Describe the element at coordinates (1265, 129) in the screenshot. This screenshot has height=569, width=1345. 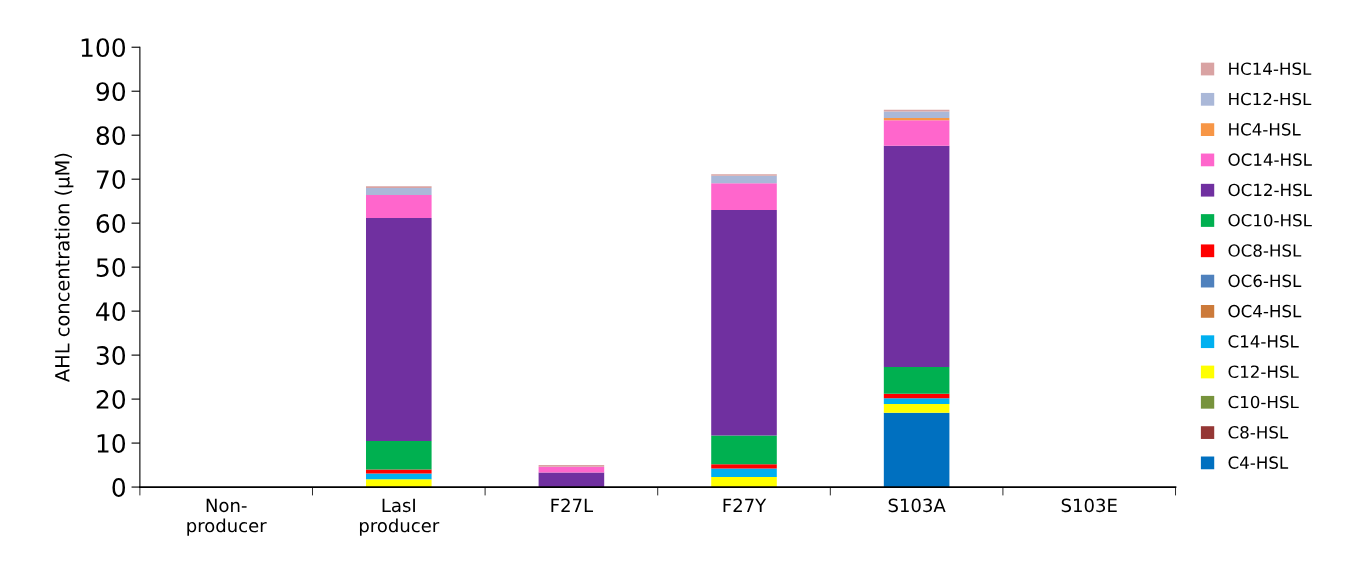
I see `legend-label: HC4-HSL` at that location.